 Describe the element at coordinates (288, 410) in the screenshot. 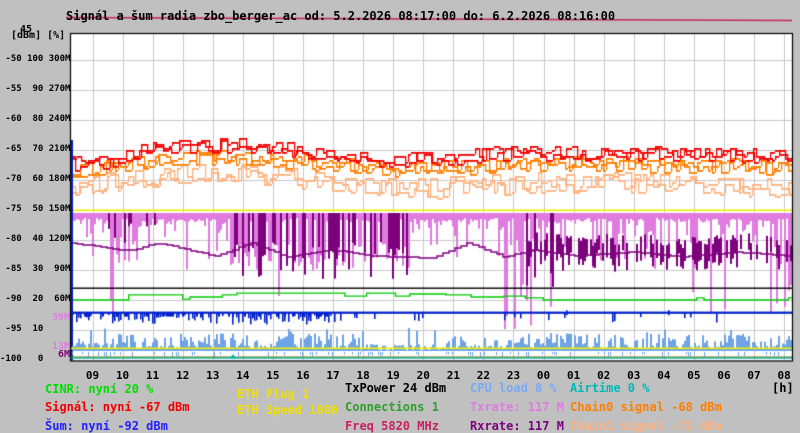

I see `legend-item: ETH Speed 1000` at that location.